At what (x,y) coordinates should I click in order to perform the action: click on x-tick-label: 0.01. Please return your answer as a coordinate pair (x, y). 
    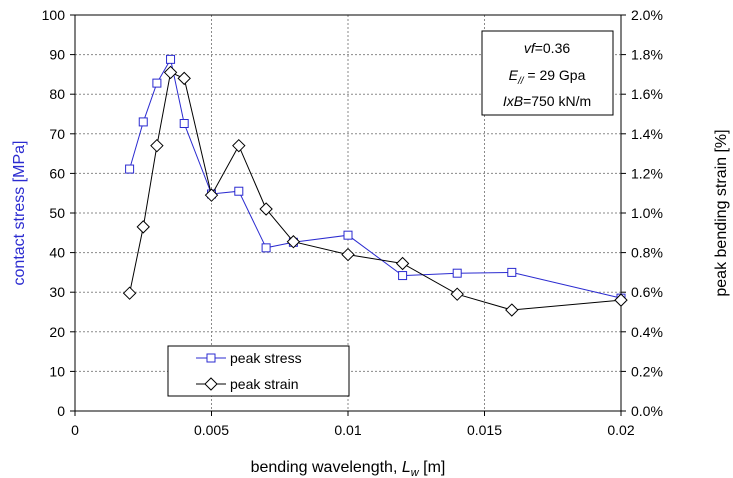
    Looking at the image, I should click on (347, 430).